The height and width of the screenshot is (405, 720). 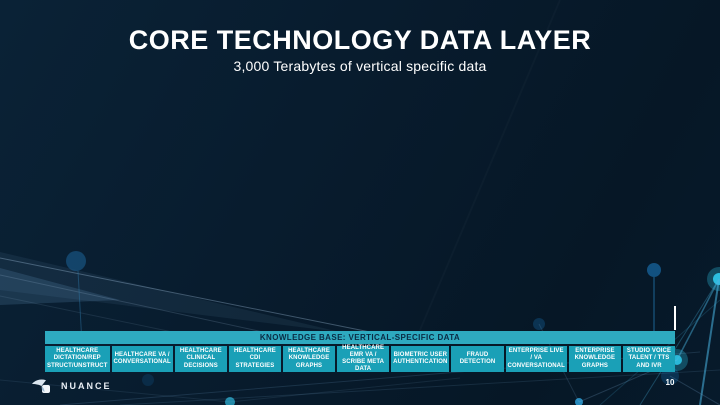 I want to click on kb-item: STUDIO VOICE TALENT / TTS AND IVR, so click(x=649, y=359).